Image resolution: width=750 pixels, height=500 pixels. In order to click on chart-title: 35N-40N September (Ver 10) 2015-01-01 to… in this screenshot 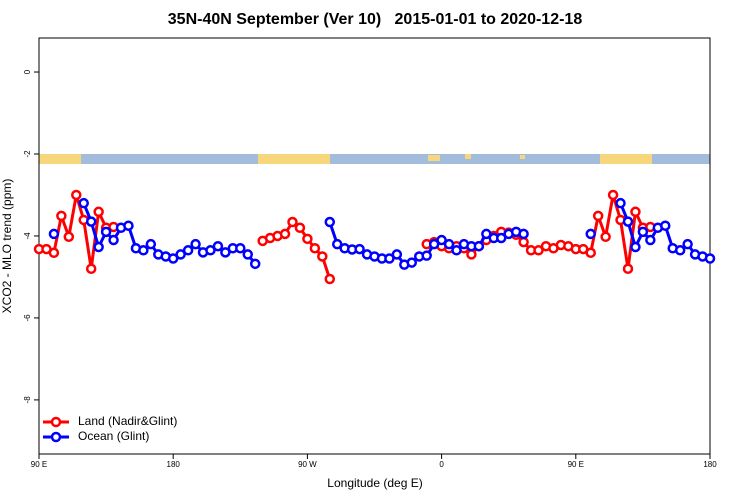, I will do `click(375, 19)`.